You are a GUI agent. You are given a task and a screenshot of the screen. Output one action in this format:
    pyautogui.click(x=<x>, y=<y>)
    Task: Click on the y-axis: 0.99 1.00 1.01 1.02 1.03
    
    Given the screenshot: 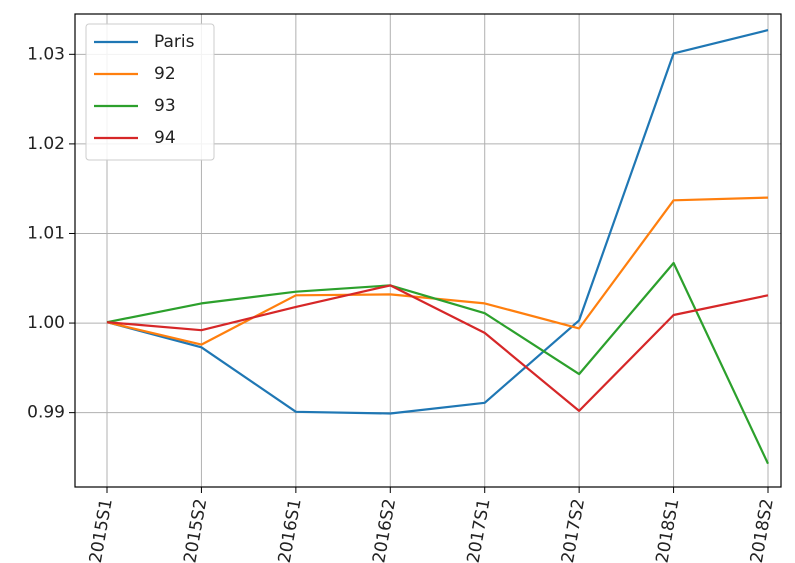 What is the action you would take?
    pyautogui.click(x=51, y=233)
    